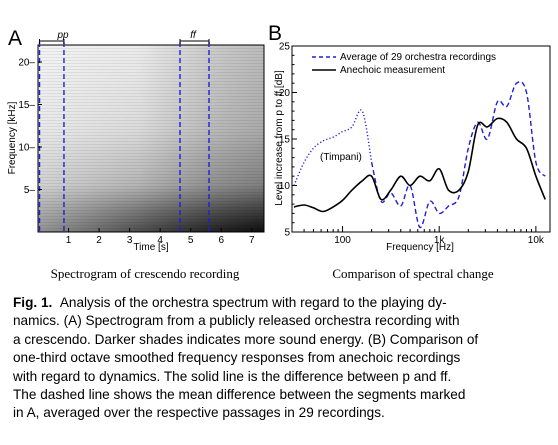 Image resolution: width=558 pixels, height=445 pixels. I want to click on x-tick-label: 100, so click(342, 240).